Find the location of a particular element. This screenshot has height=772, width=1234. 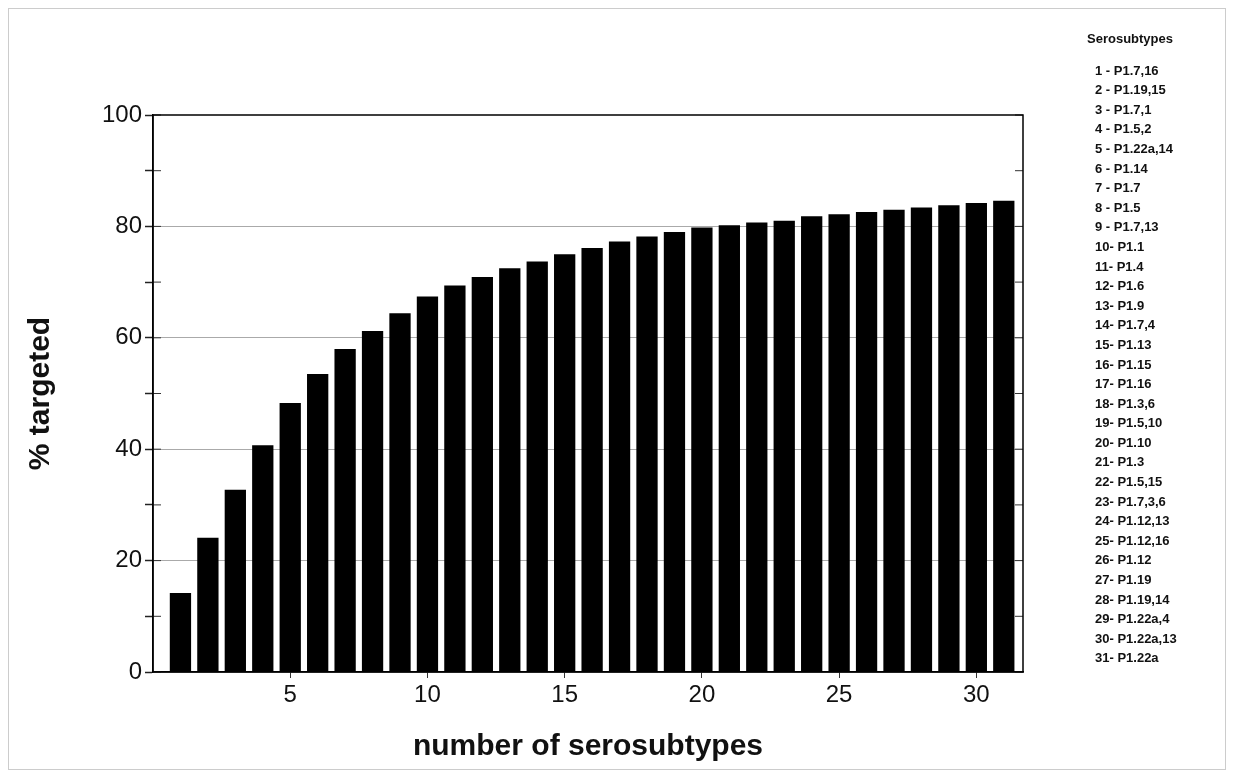

x-tick-label: 5 is located at coordinates (290, 694).